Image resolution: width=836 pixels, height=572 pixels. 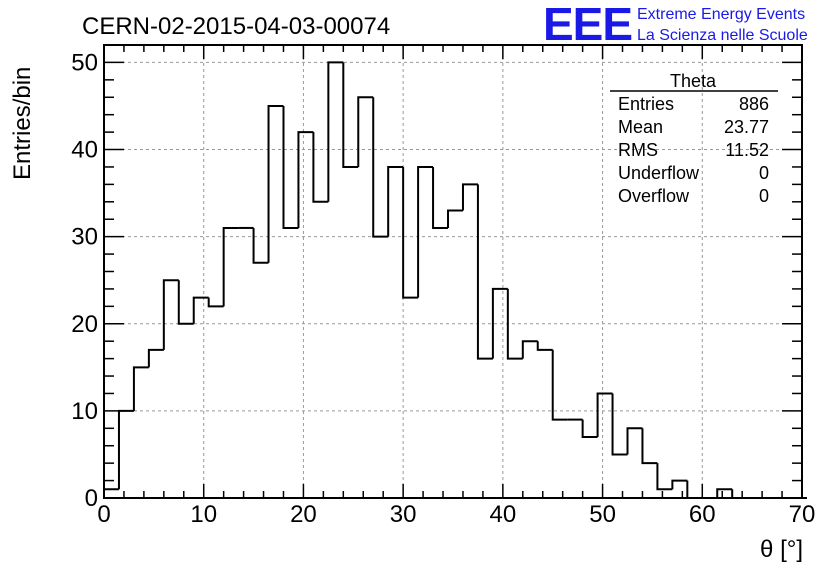 I want to click on stats-rms-value: 11.52, so click(x=747, y=150).